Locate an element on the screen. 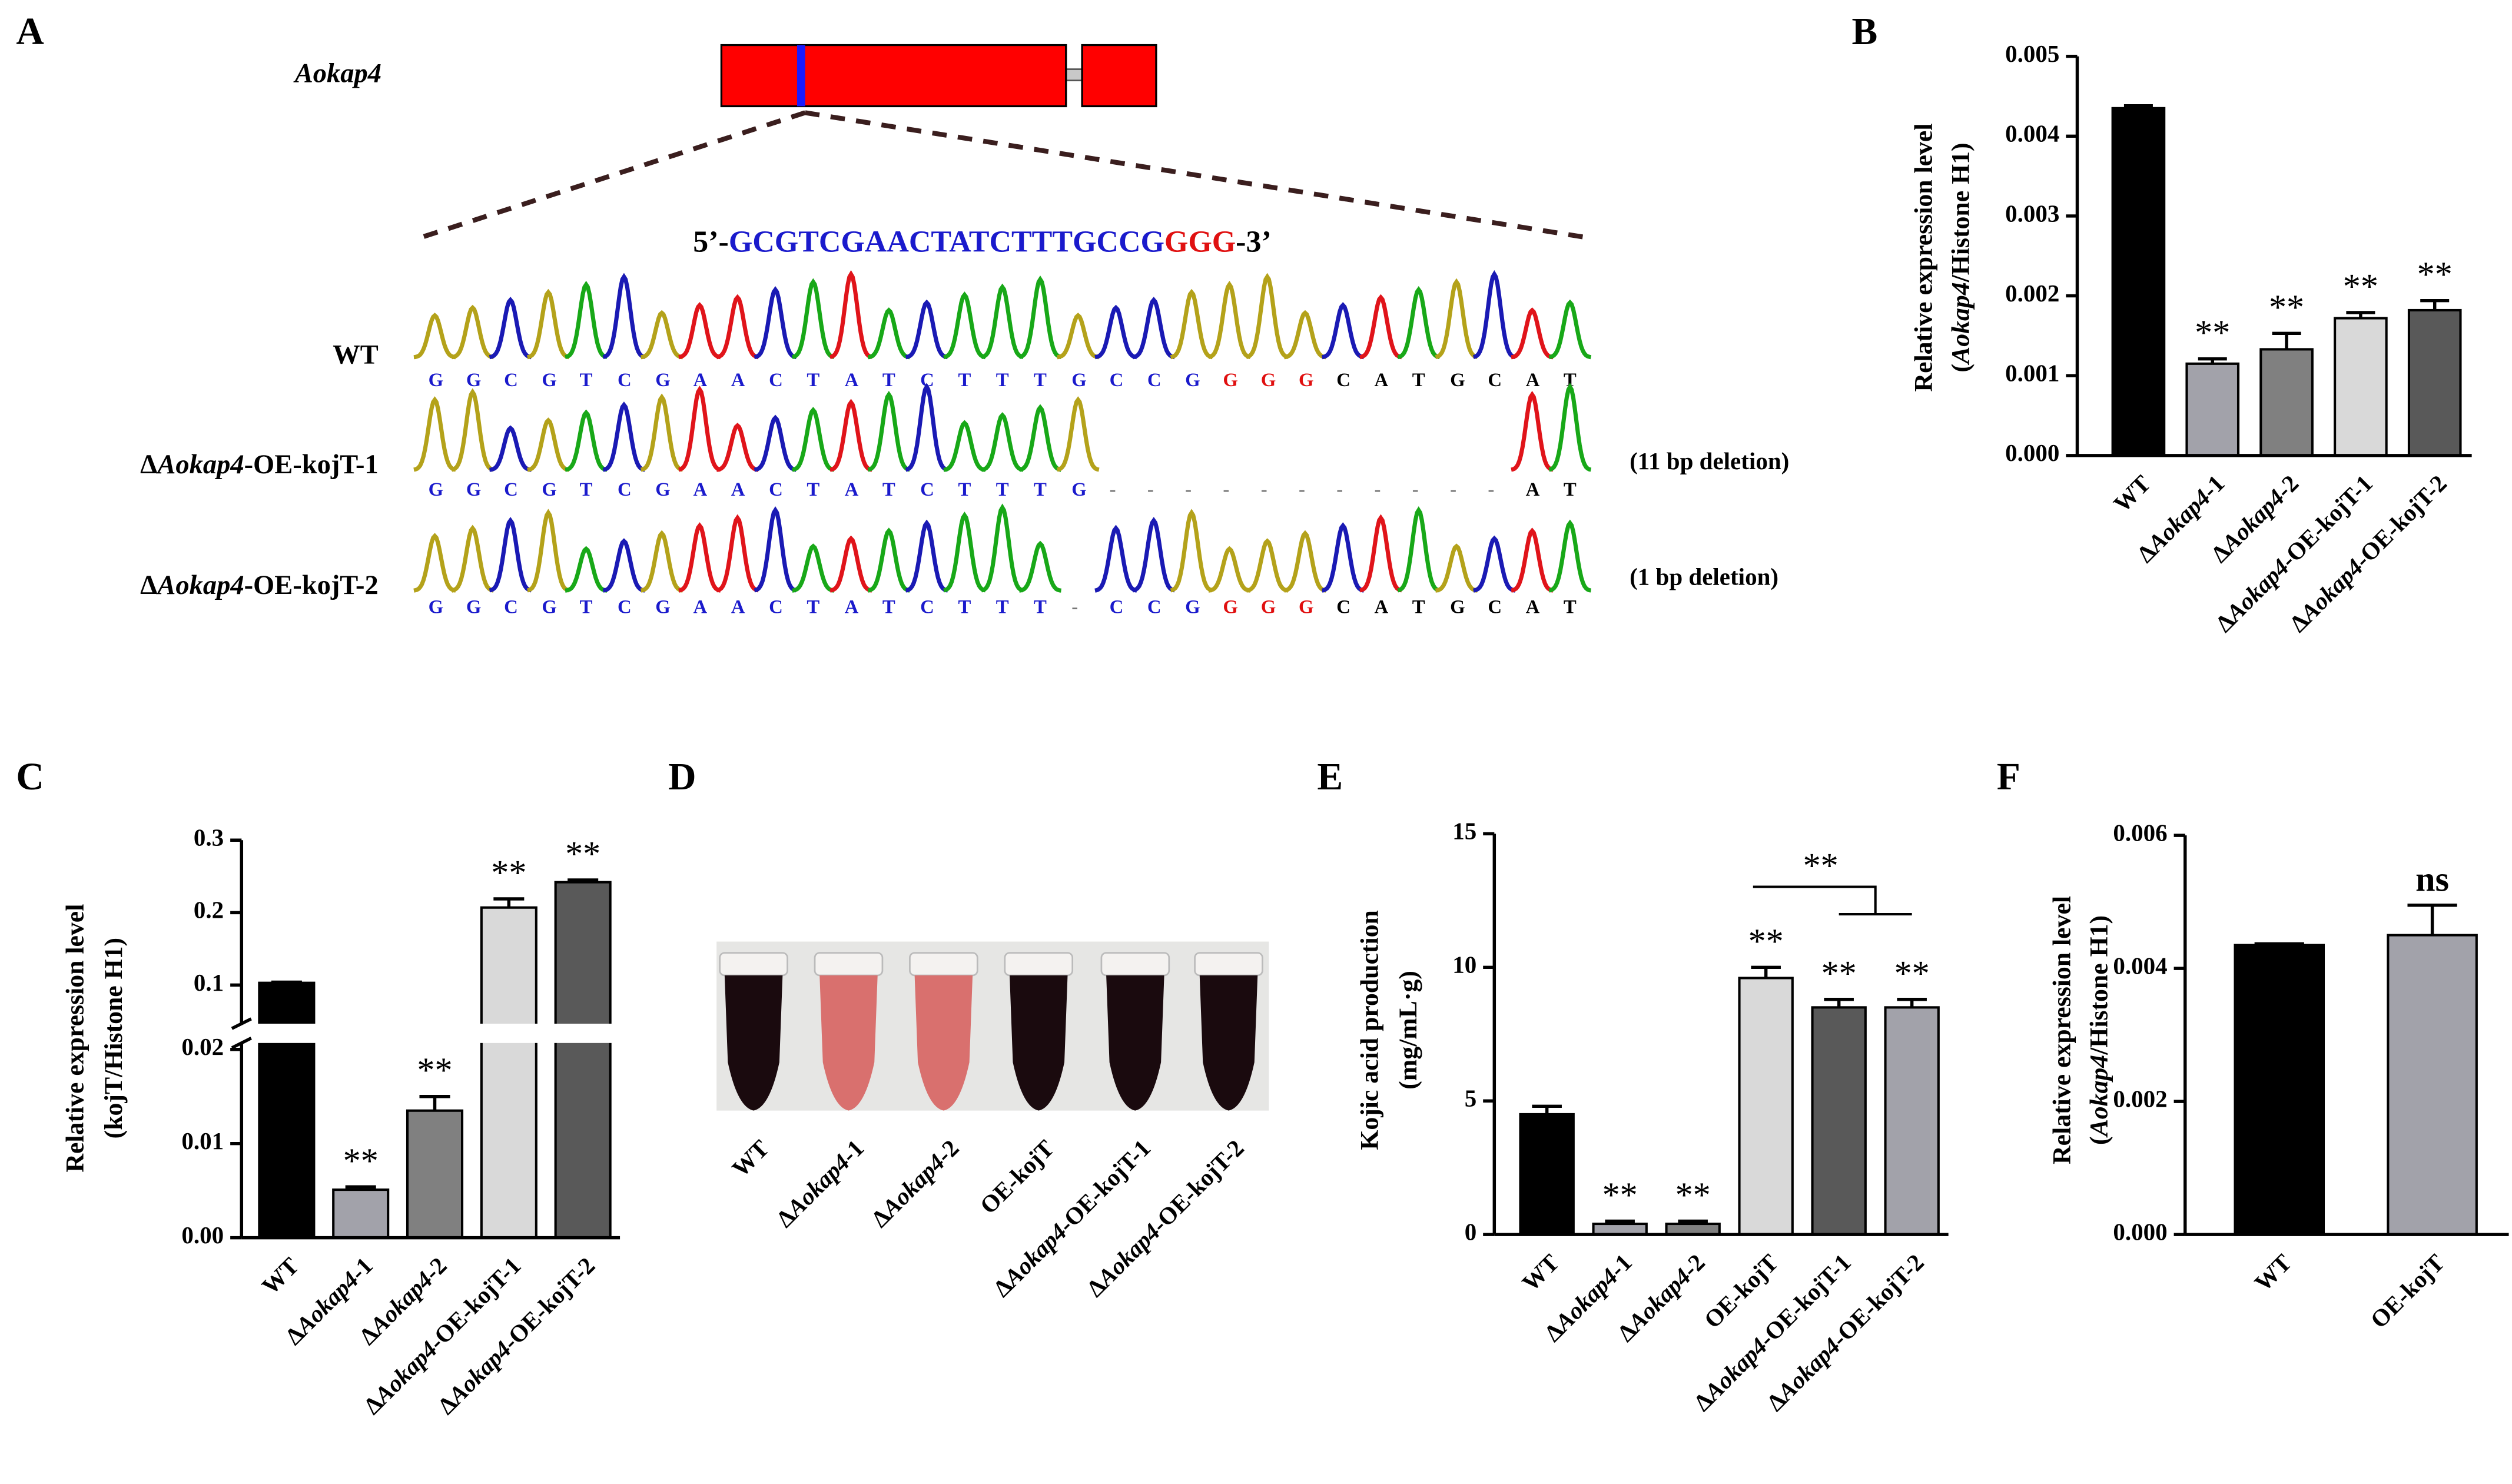 The height and width of the screenshot is (1484, 2512). deletion-note: (1 bp deletion) is located at coordinates (1704, 576).